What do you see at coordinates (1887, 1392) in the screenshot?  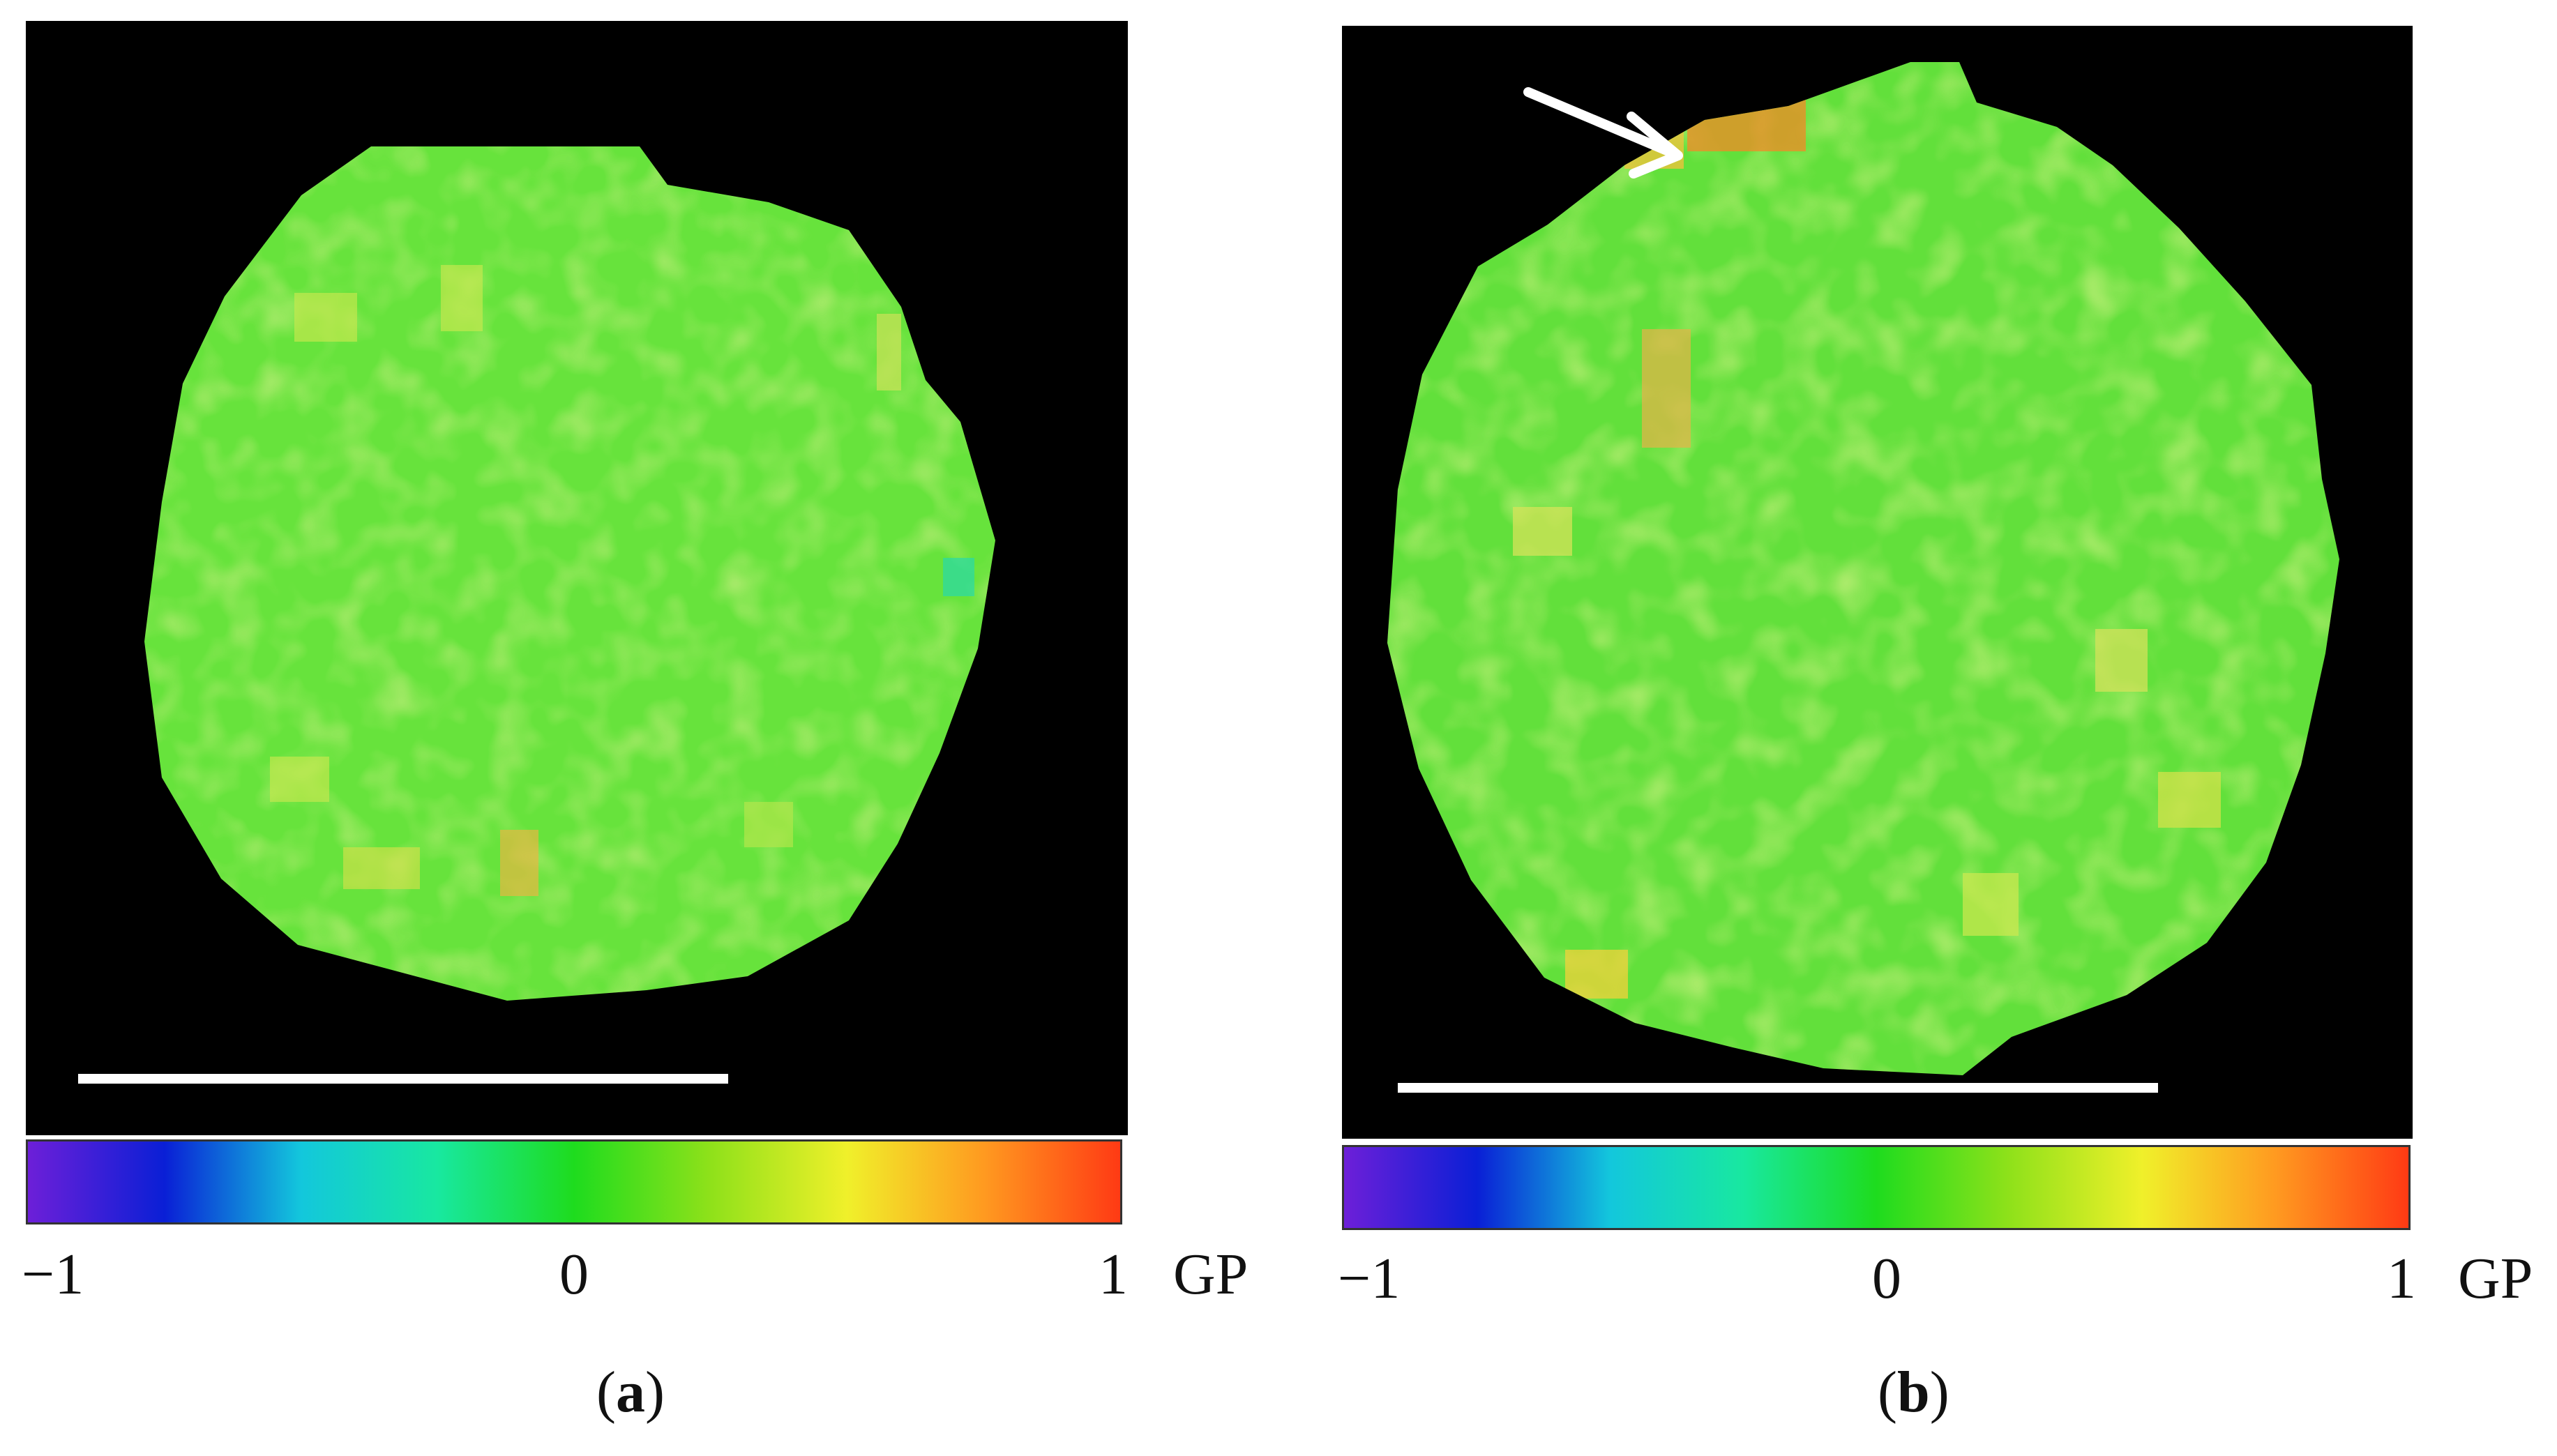 I see `caption-open-paren-b: (` at bounding box center [1887, 1392].